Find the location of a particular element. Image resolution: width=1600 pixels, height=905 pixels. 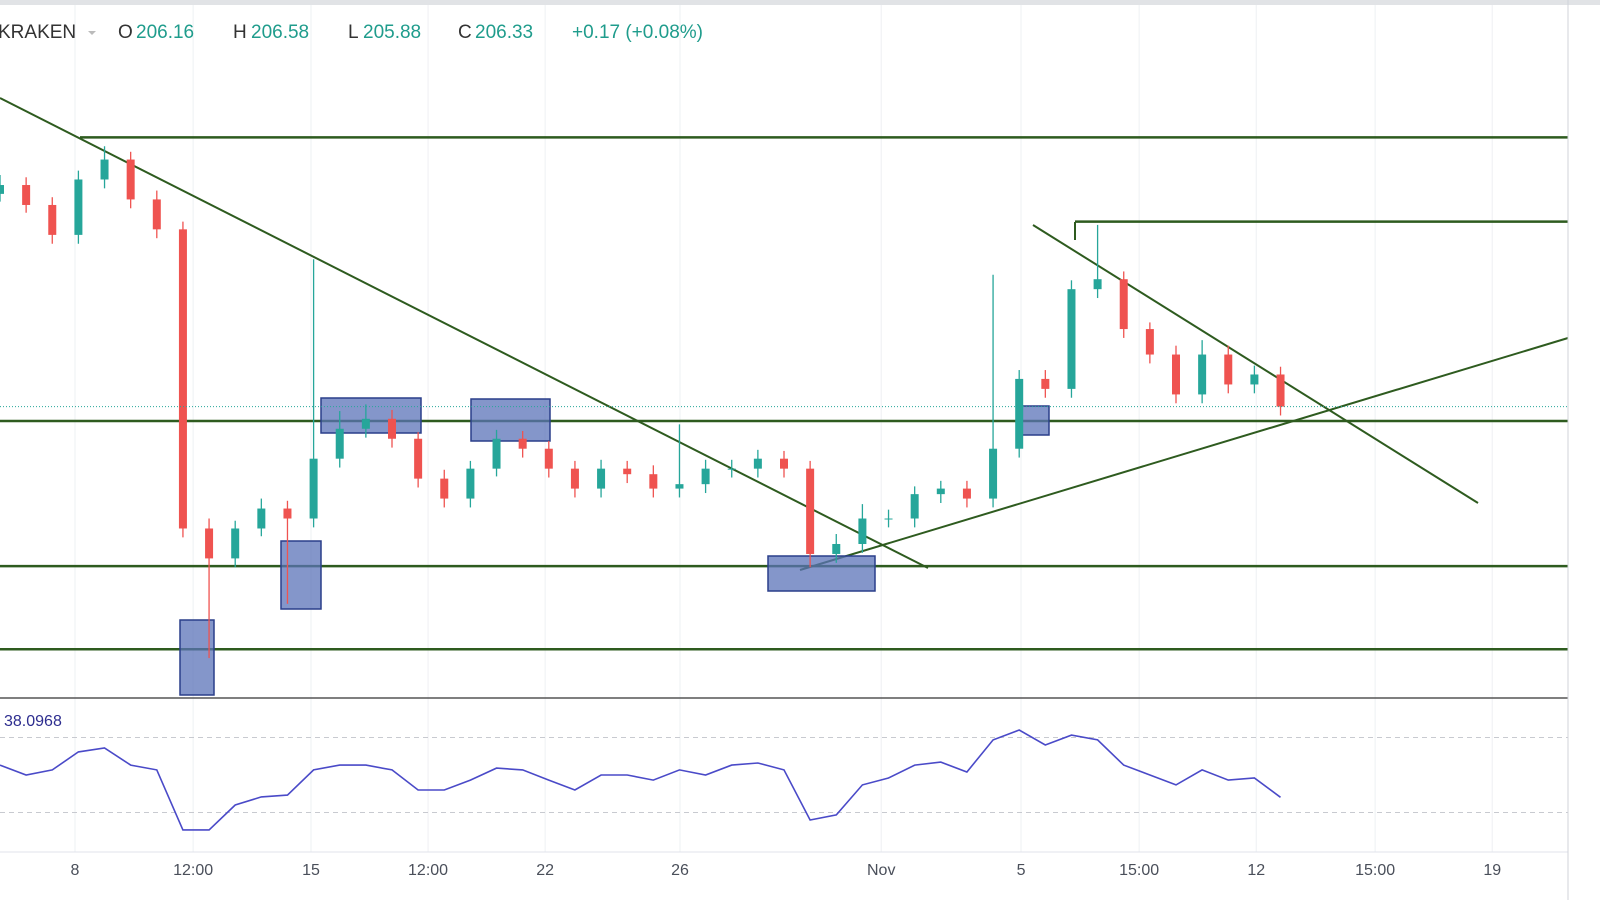

x-tick-label: 12 is located at coordinates (1256, 870).